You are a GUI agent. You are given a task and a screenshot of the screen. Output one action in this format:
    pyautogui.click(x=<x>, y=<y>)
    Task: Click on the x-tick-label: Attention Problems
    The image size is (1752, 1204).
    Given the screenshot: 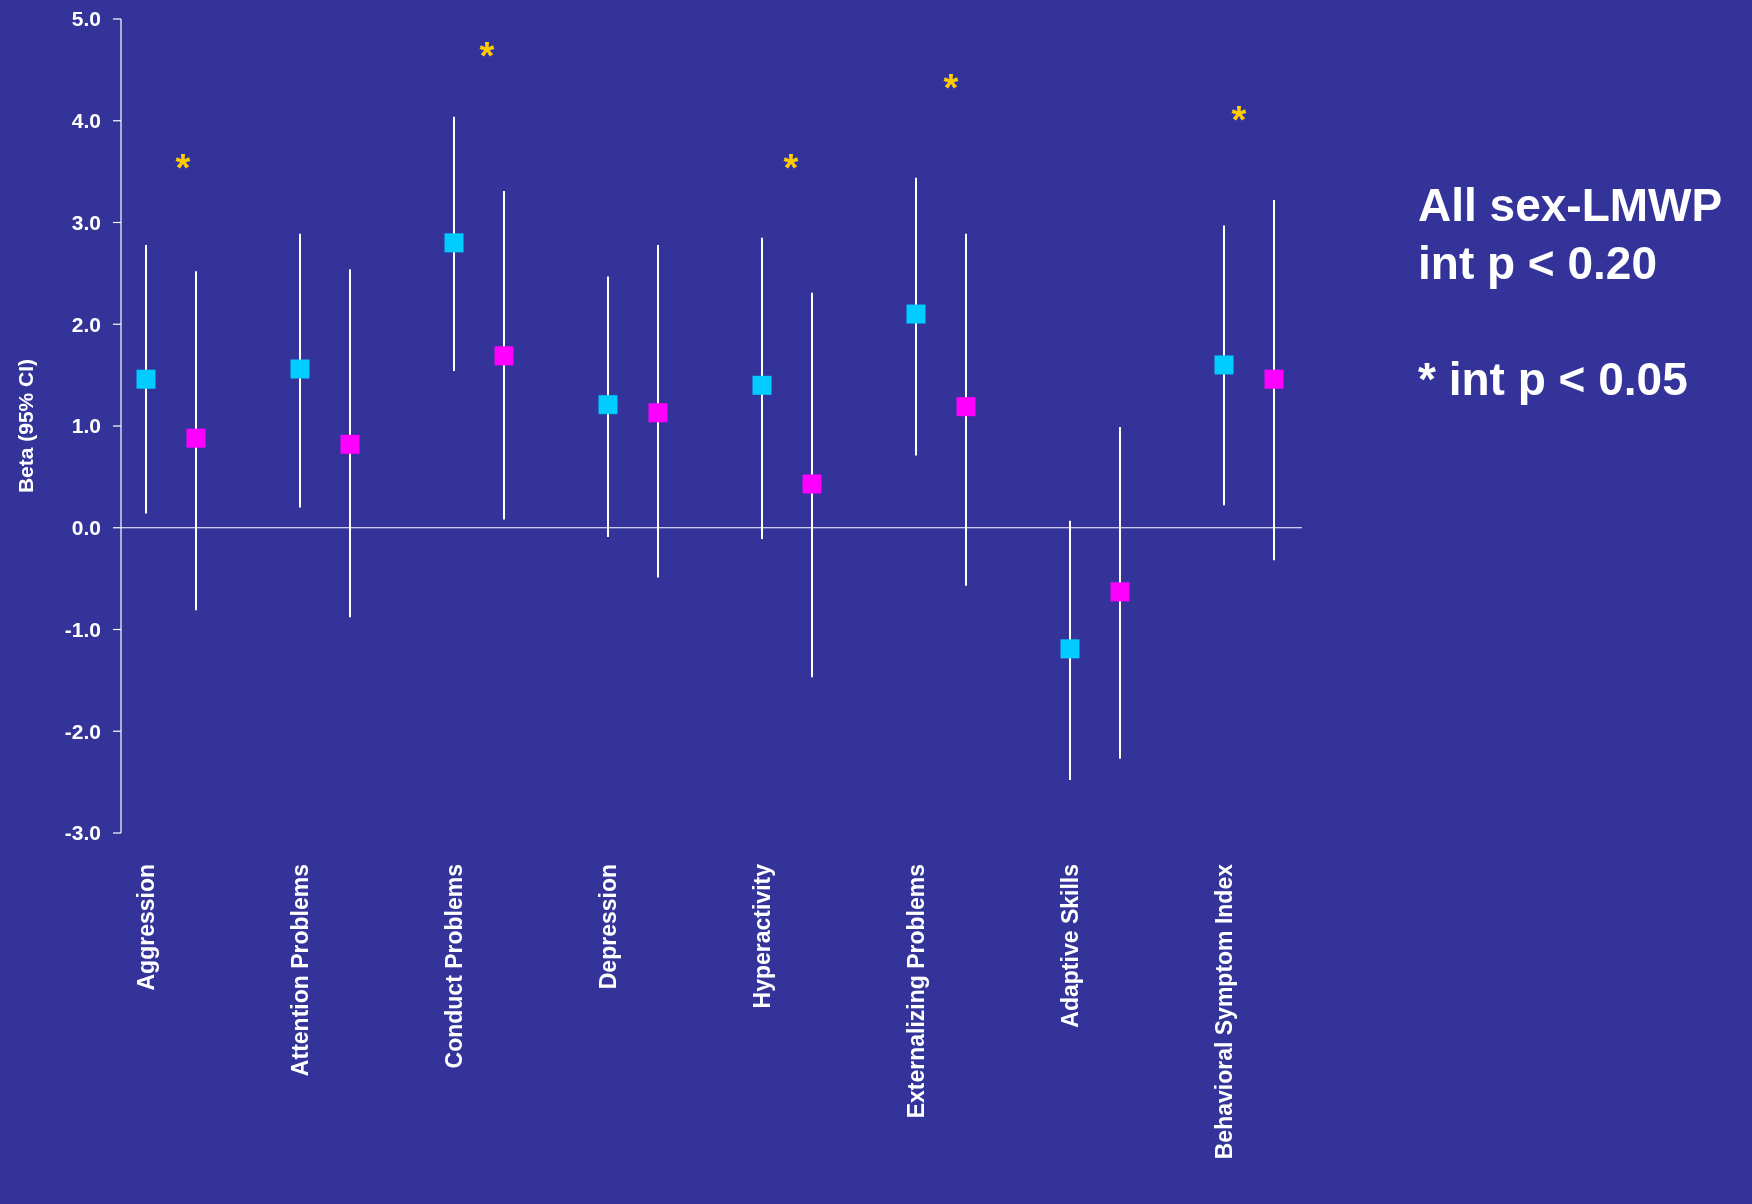 What is the action you would take?
    pyautogui.click(x=300, y=970)
    